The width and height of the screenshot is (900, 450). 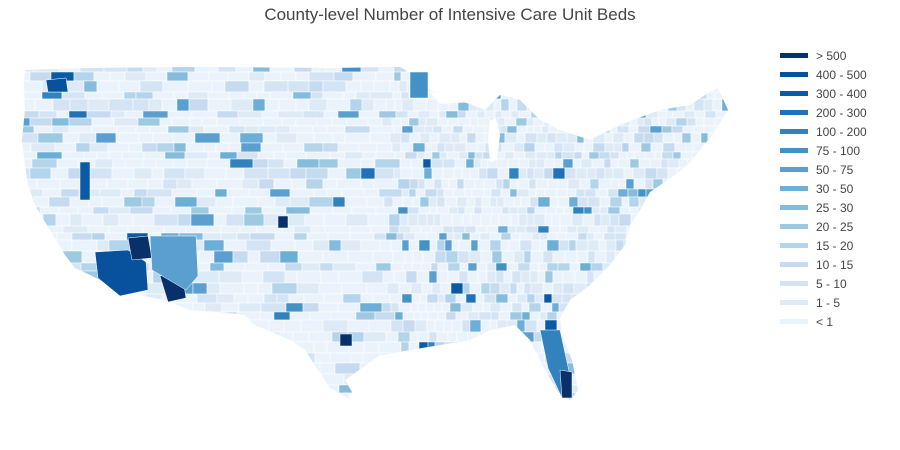 What do you see at coordinates (837, 55) in the screenshot?
I see `legend-item: > 500` at bounding box center [837, 55].